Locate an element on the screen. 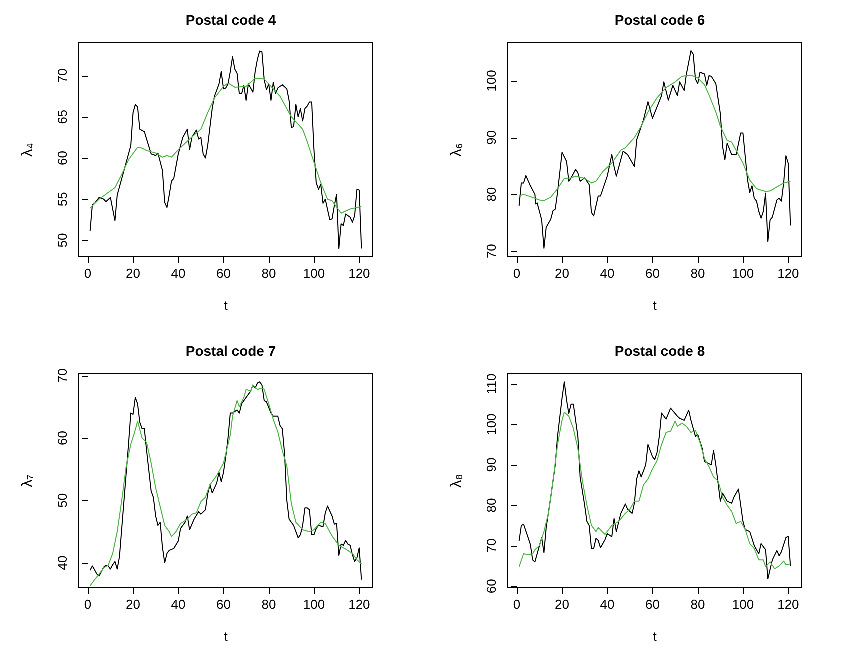 The width and height of the screenshot is (858, 663). y-tick-label: 55 is located at coordinates (62, 199).